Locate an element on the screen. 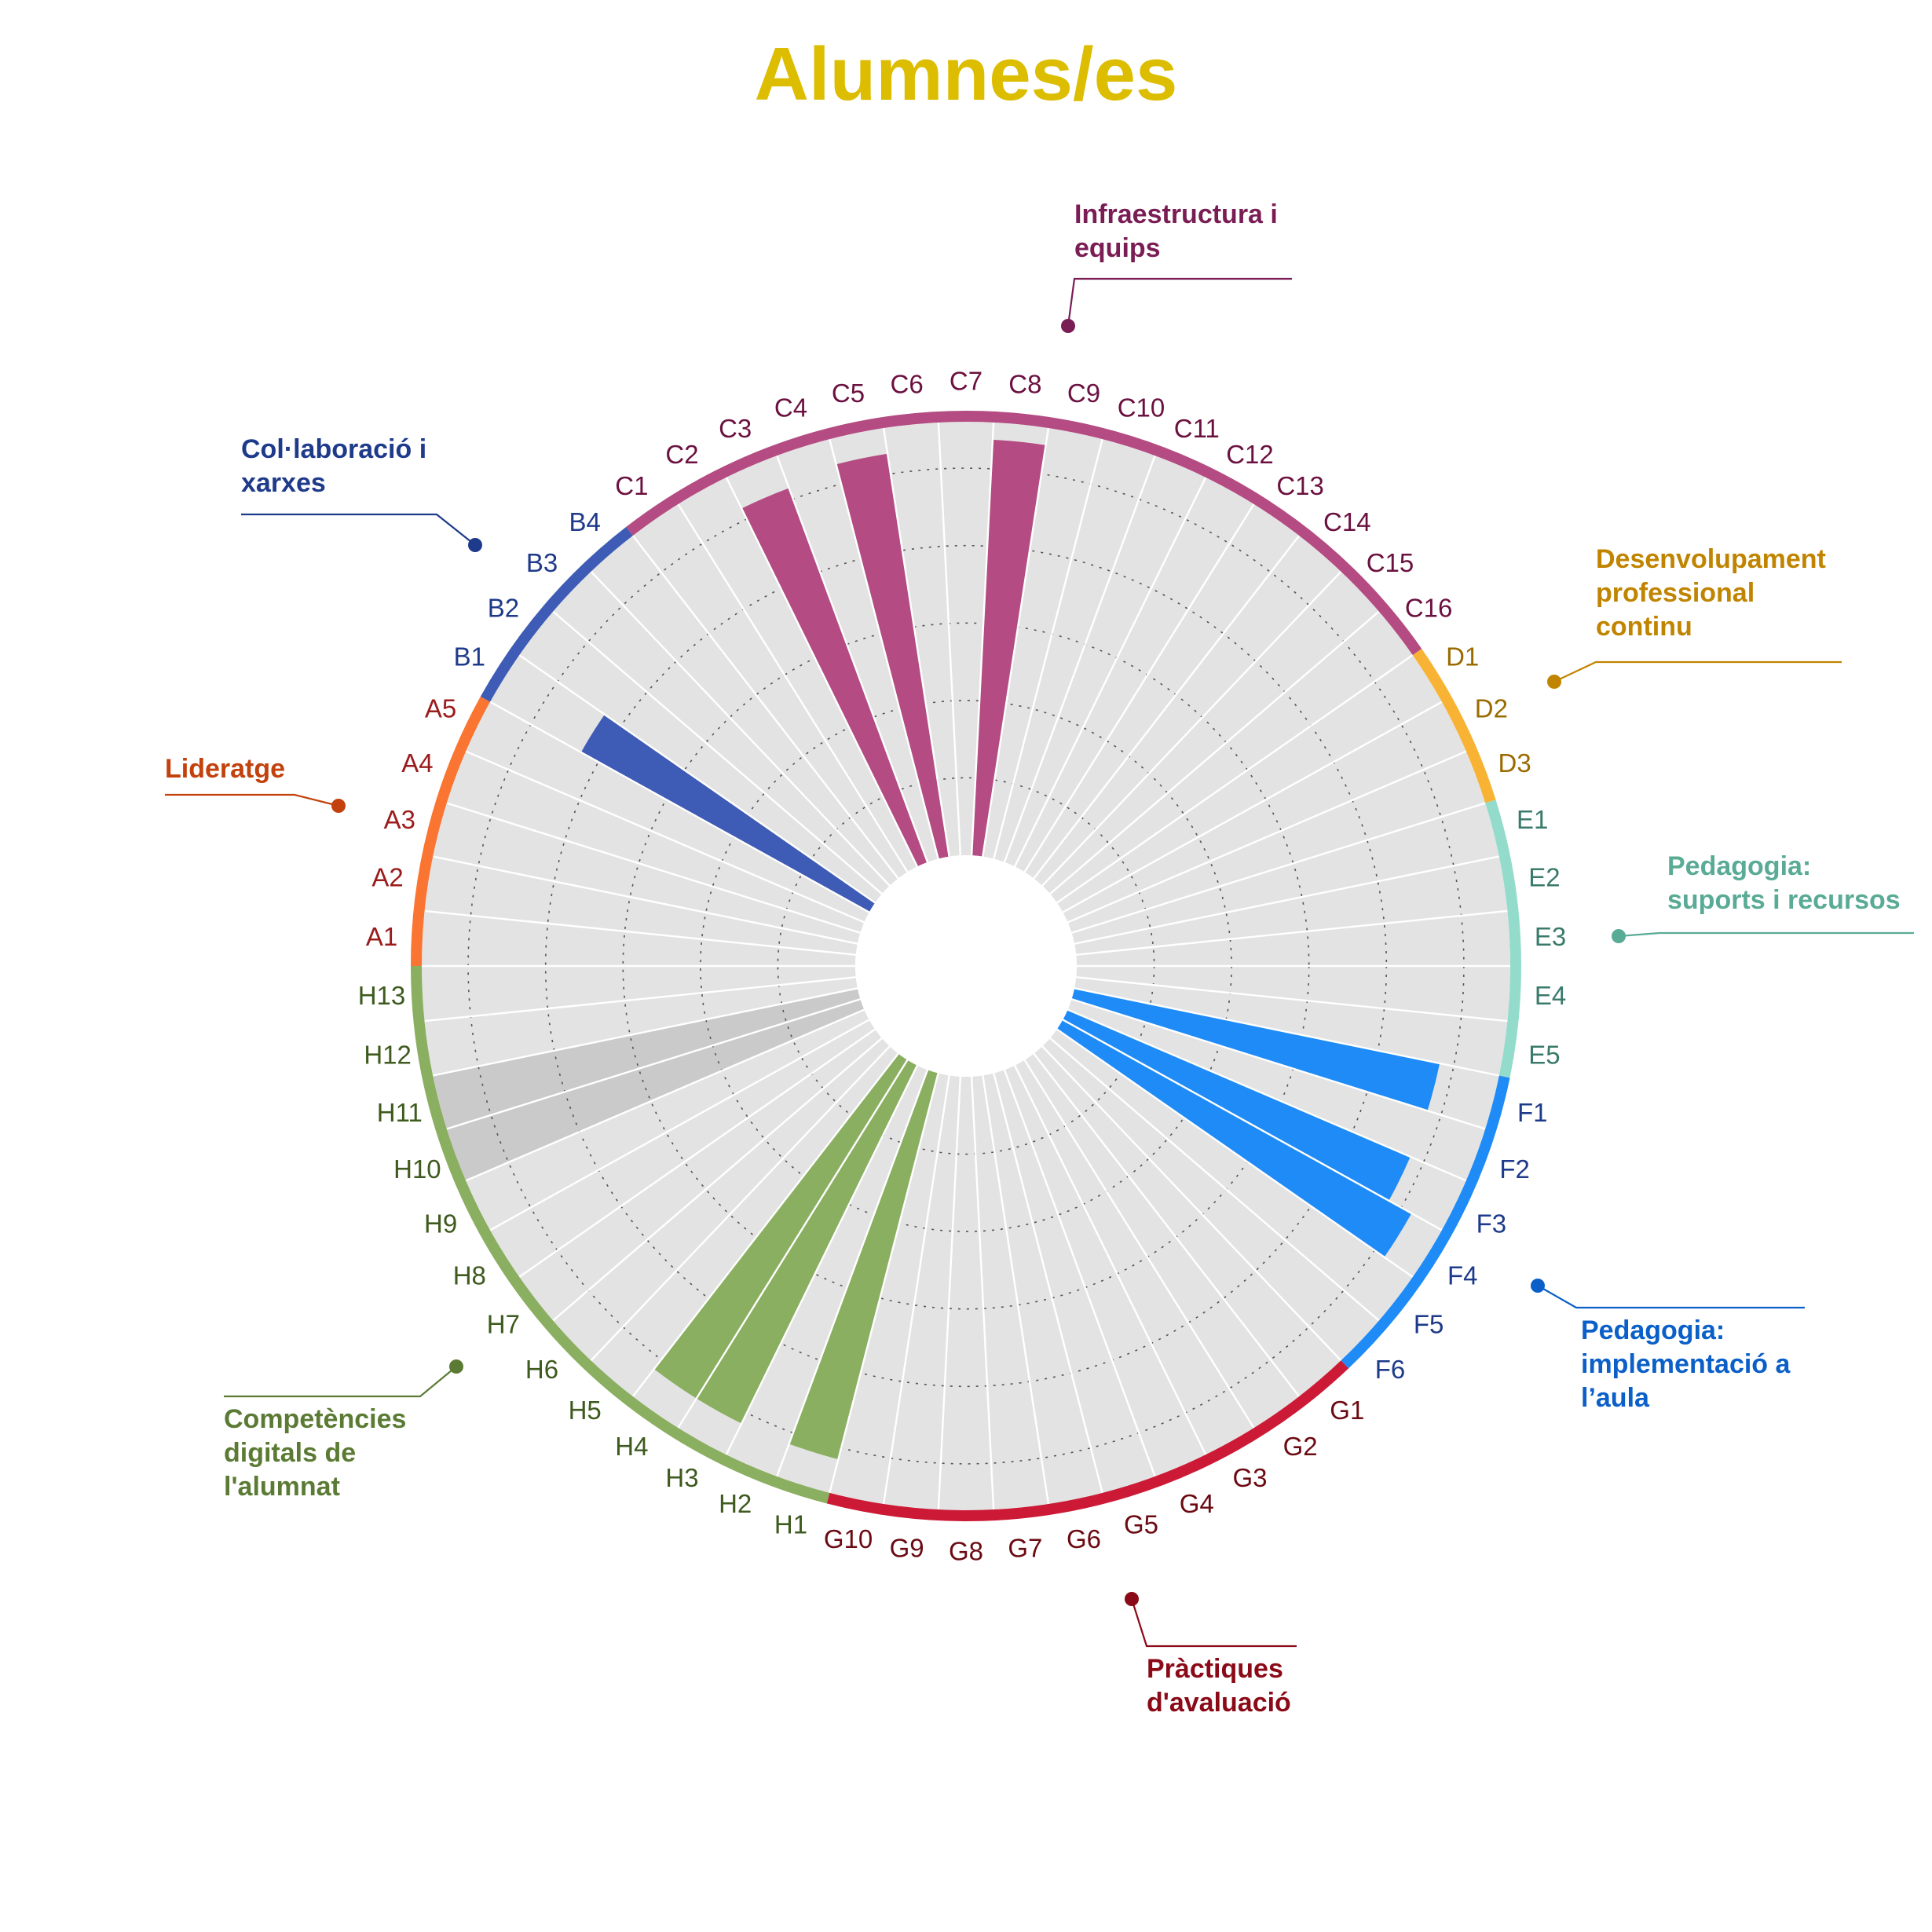 This screenshot has width=1932, height=1932. item-label-f6: F6 is located at coordinates (1391, 1369).